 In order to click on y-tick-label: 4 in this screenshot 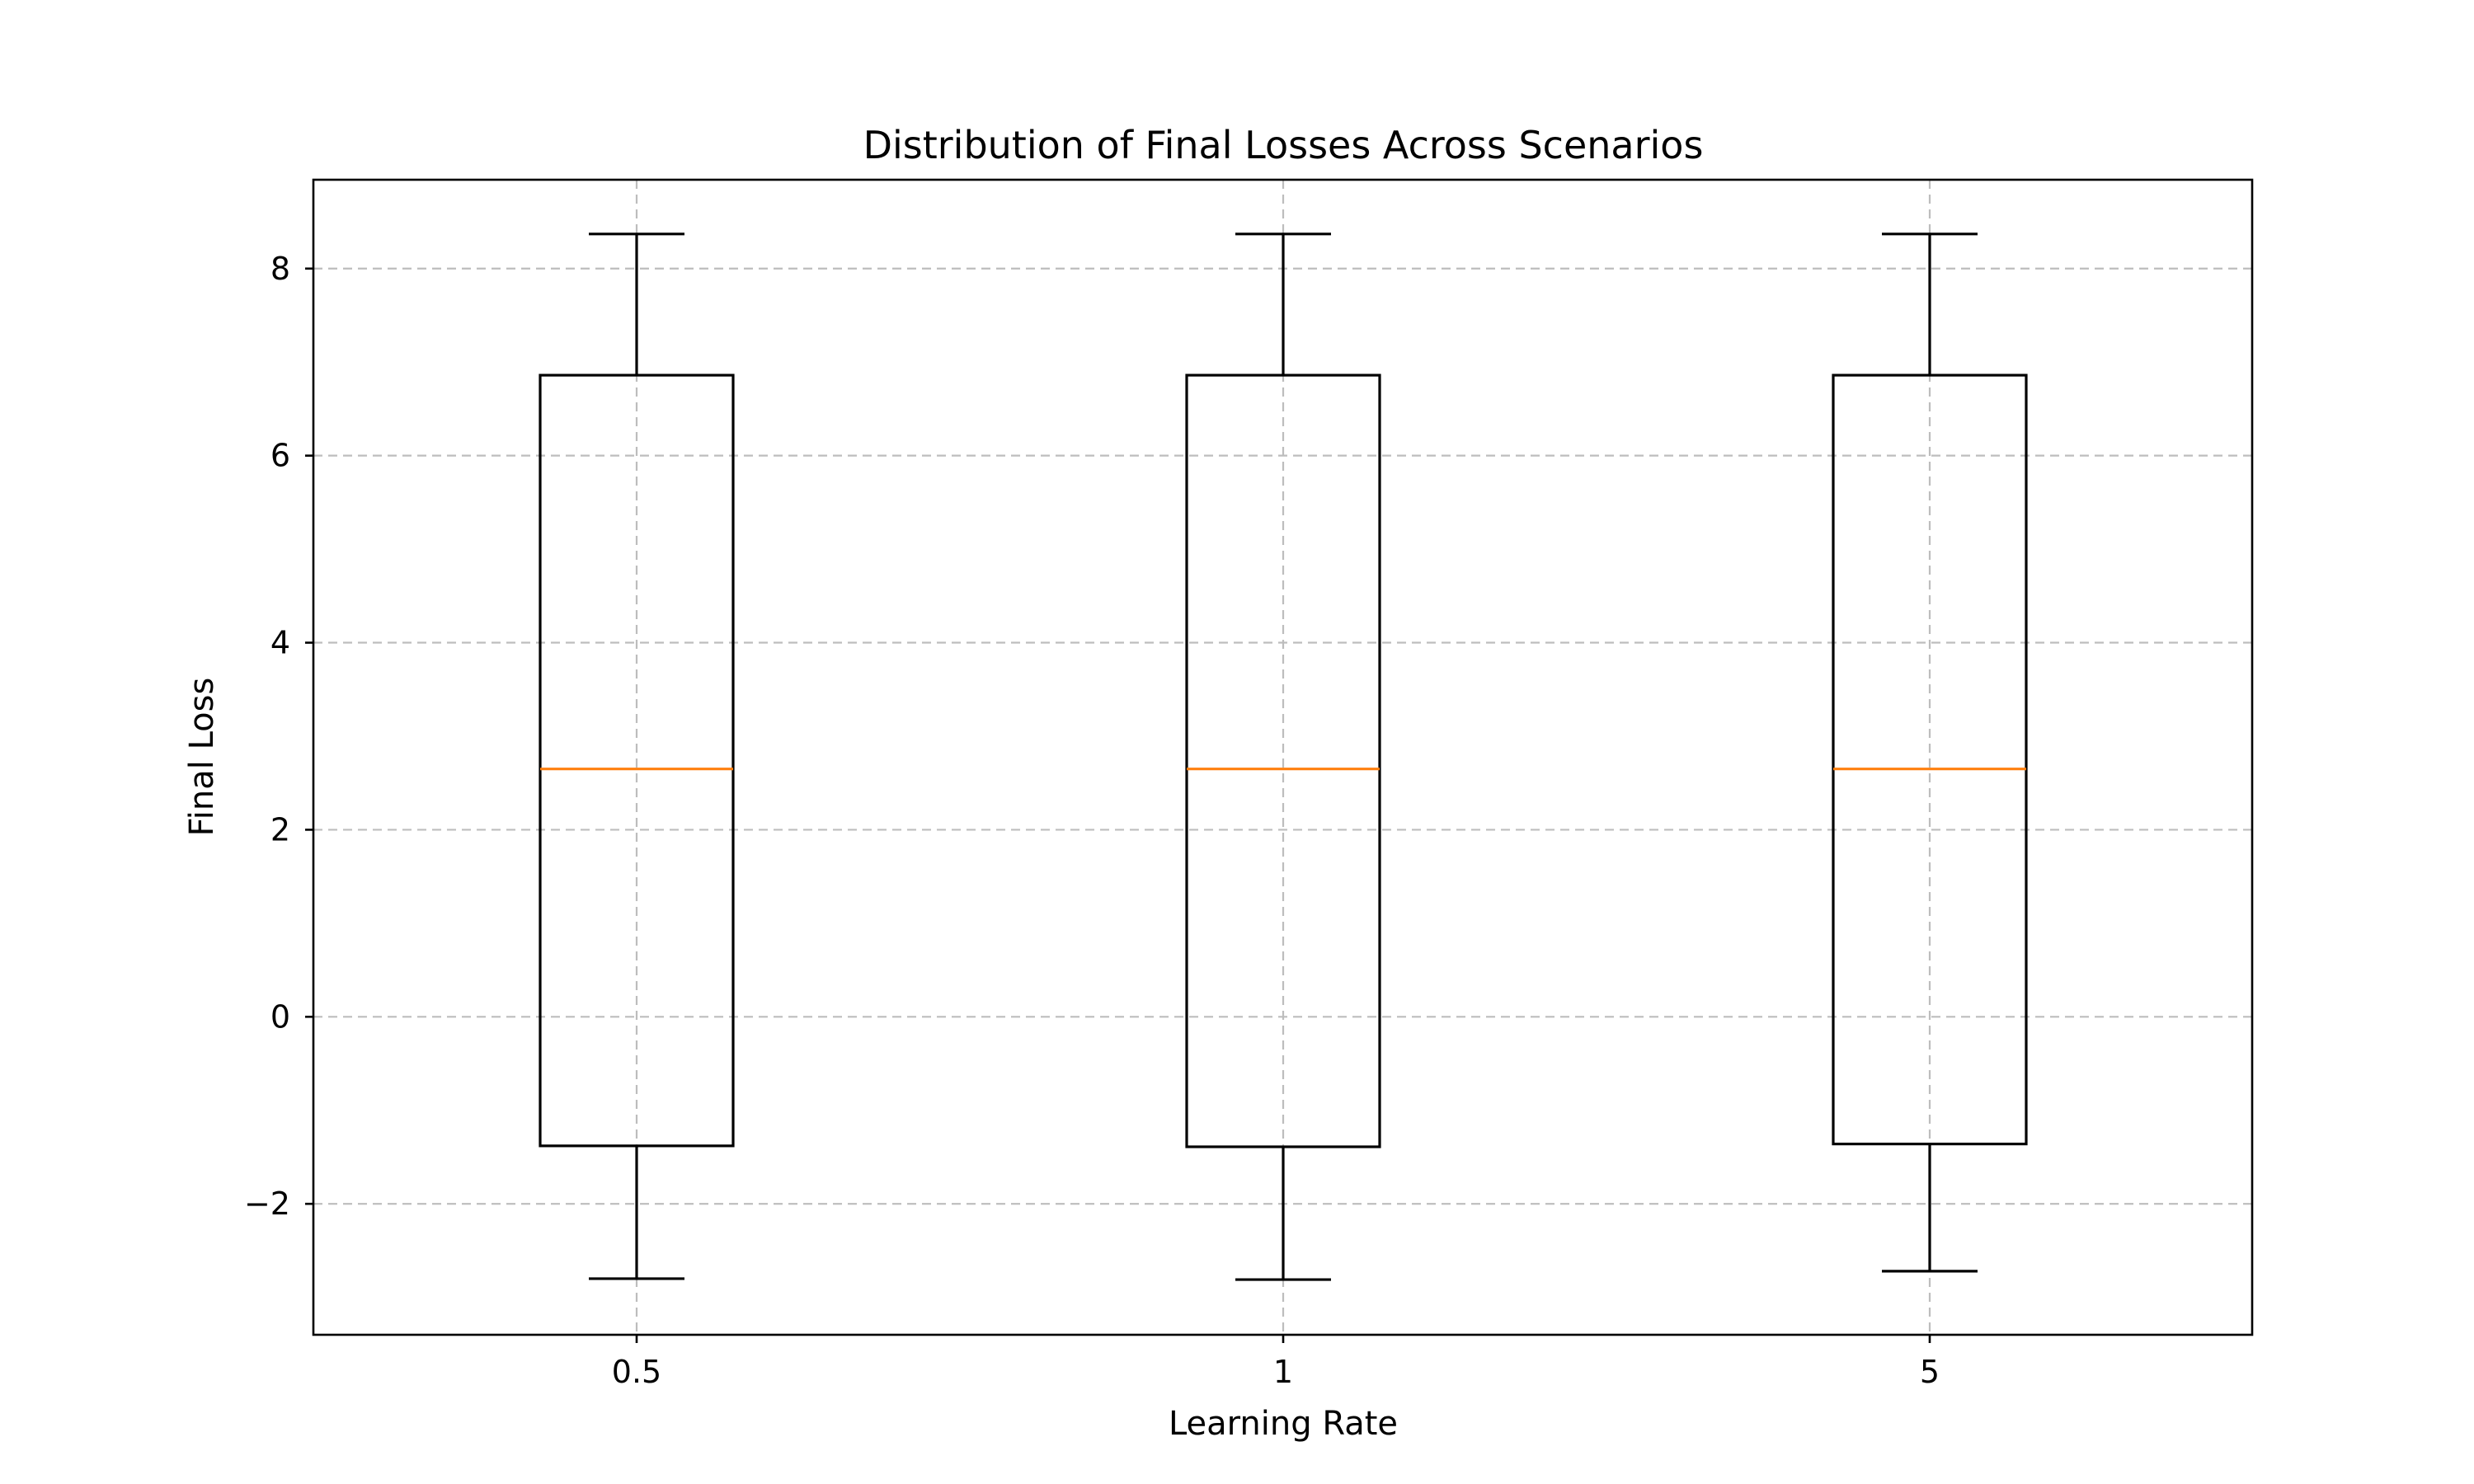, I will do `click(280, 643)`.